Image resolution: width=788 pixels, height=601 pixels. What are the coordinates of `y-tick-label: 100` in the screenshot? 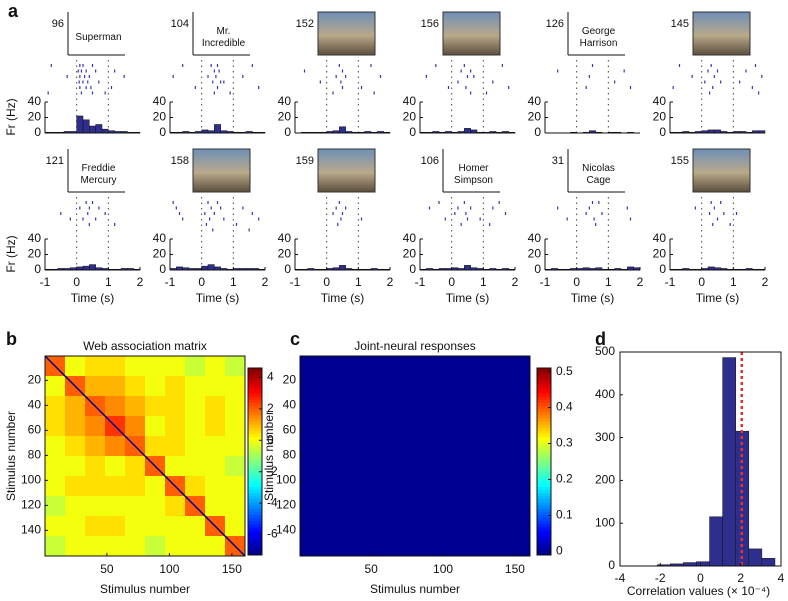 It's located at (605, 522).